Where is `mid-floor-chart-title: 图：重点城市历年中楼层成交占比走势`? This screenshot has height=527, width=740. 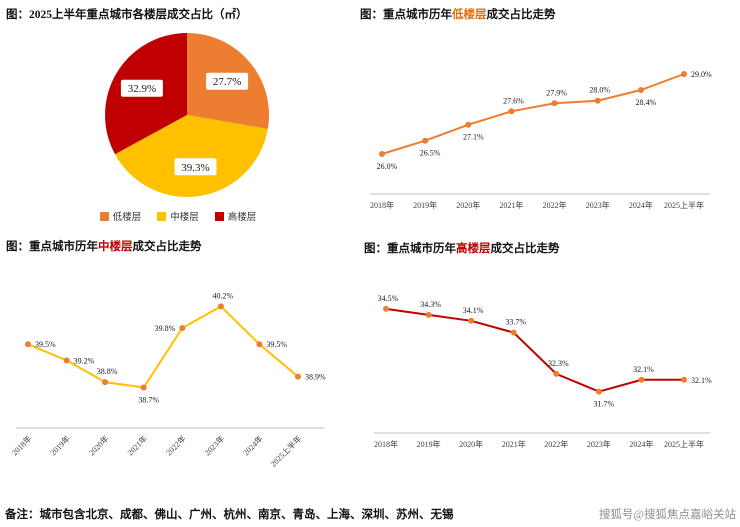 mid-floor-chart-title: 图：重点城市历年中楼层成交占比走势 is located at coordinates (178, 246).